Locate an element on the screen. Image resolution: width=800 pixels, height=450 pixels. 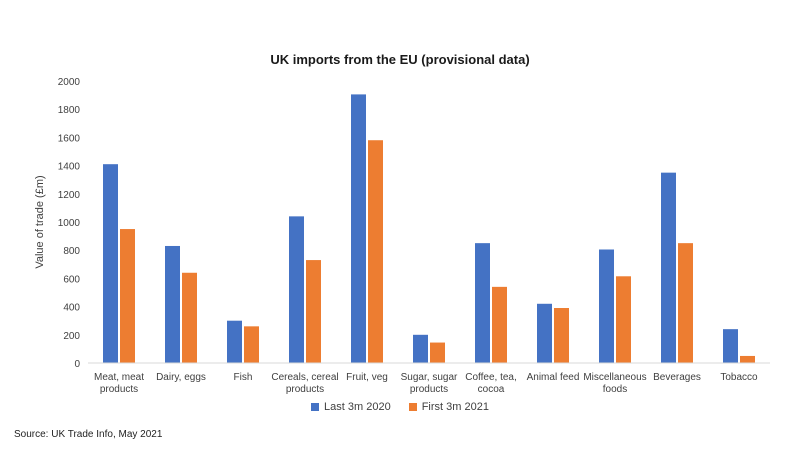
y-tick-label: 1000 is located at coordinates (69, 223).